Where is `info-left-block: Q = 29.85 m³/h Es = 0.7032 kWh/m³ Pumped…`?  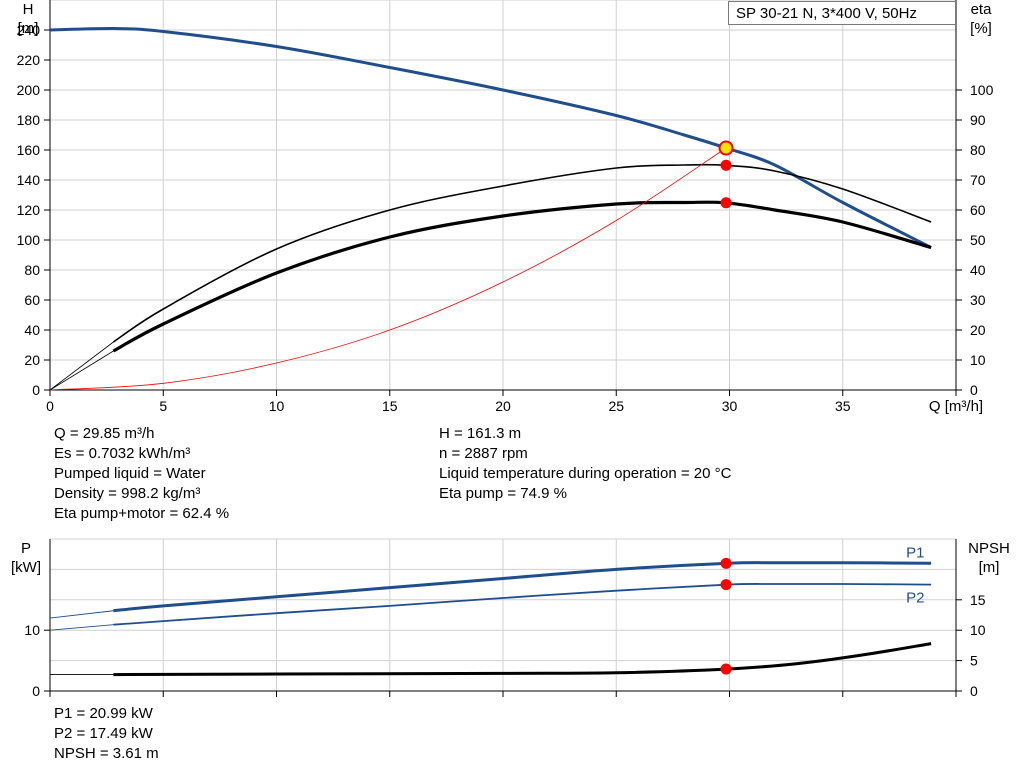 info-left-block: Q = 29.85 m³/h Es = 0.7032 kWh/m³ Pumped… is located at coordinates (141, 474).